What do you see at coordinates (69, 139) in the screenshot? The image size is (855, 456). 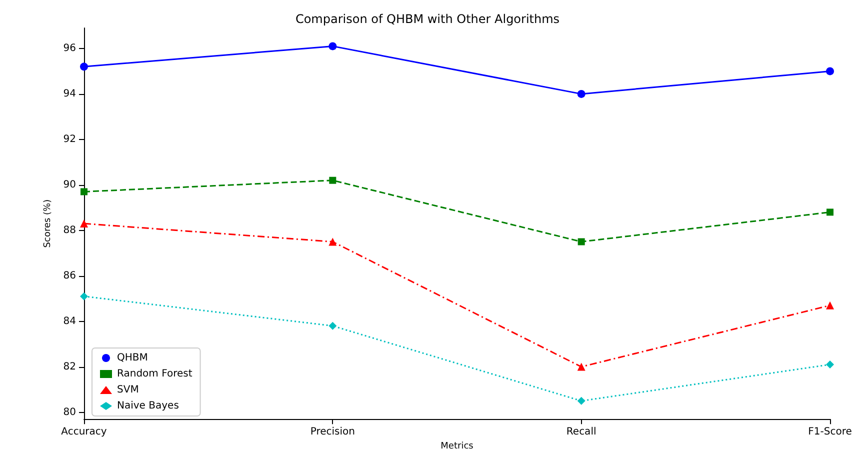 I see `y-tick-label: 92` at bounding box center [69, 139].